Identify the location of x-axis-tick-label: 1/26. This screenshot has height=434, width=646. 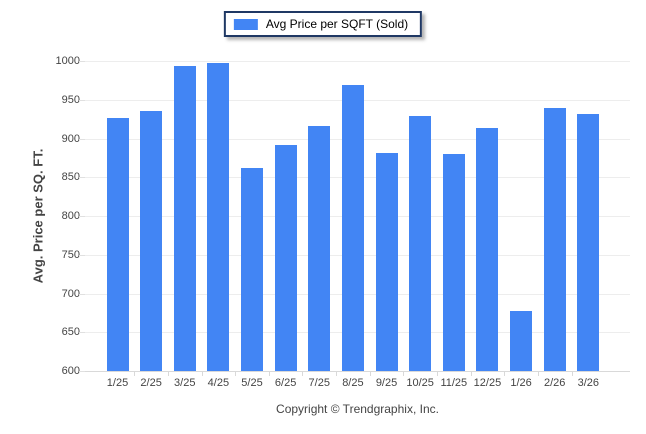
(521, 383).